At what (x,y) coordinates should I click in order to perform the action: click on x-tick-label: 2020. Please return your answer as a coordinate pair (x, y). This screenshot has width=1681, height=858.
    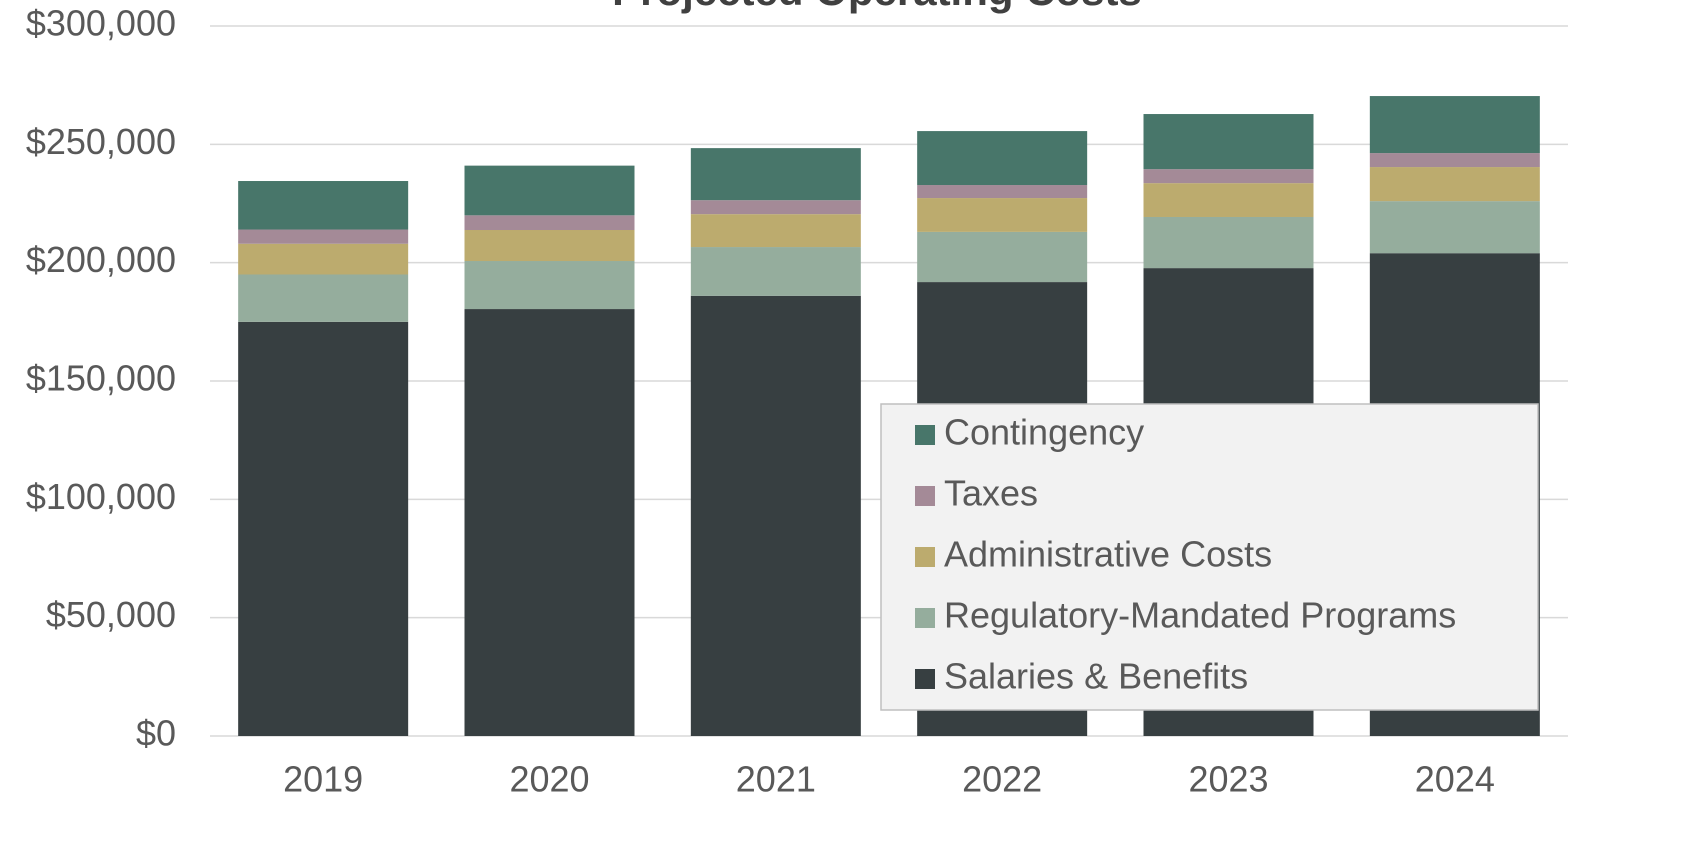
    Looking at the image, I should click on (549, 779).